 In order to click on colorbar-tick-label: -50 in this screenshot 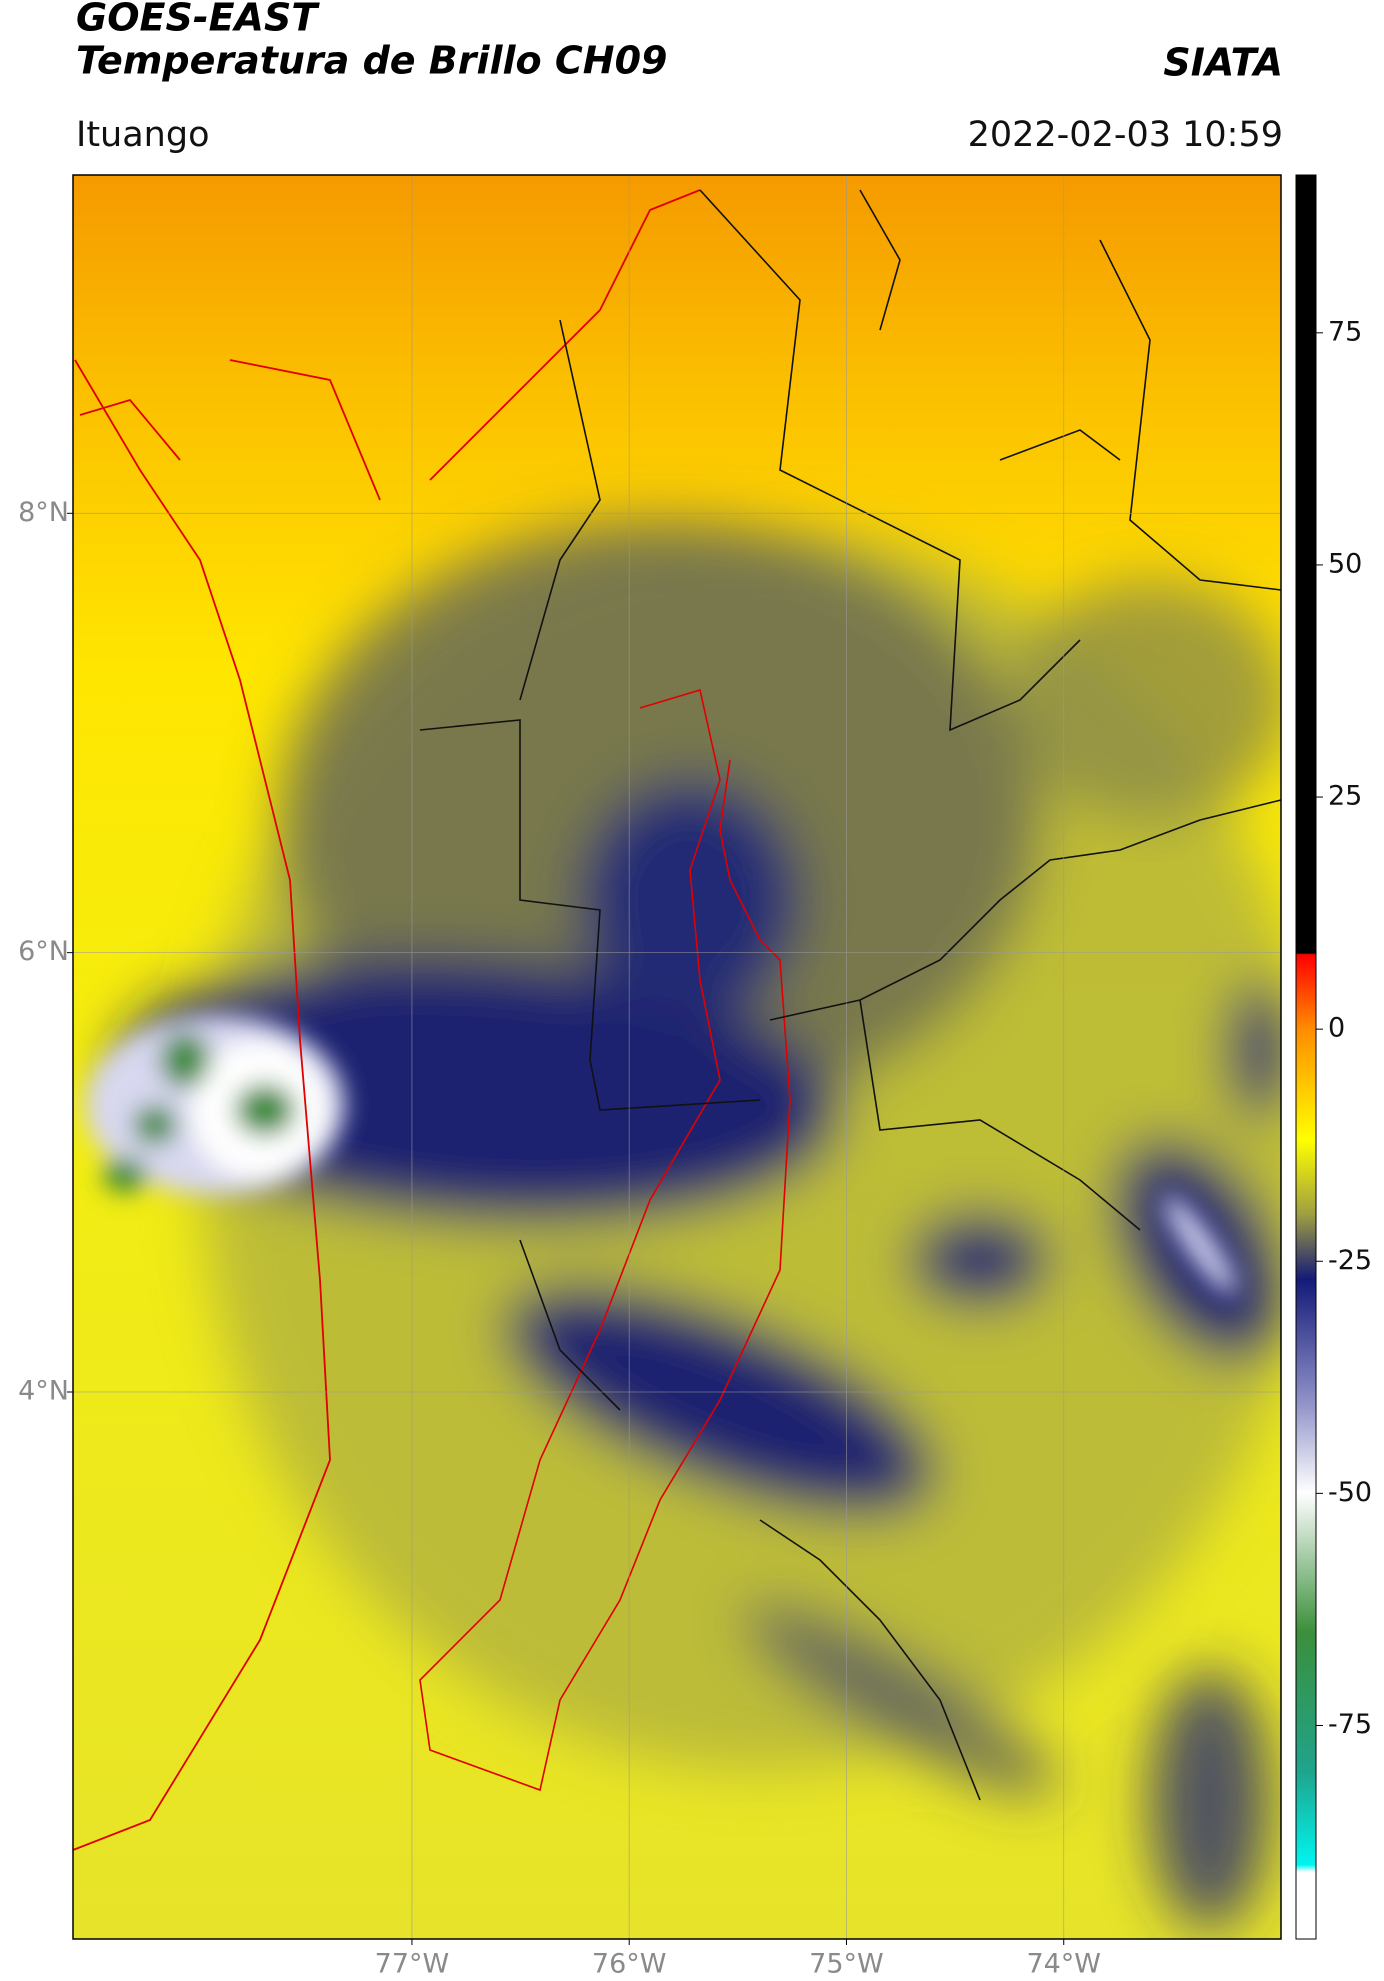, I will do `click(1350, 1492)`.